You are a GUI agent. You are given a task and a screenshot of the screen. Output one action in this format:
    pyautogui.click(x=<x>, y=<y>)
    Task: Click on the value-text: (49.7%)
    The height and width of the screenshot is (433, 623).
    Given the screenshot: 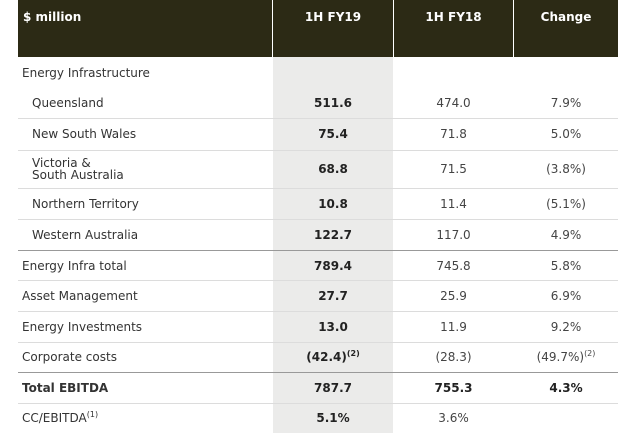 What is the action you would take?
    pyautogui.click(x=560, y=357)
    